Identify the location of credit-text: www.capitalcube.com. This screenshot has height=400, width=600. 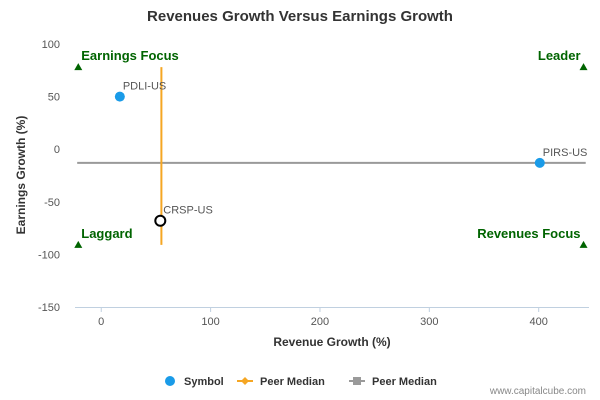
(537, 391).